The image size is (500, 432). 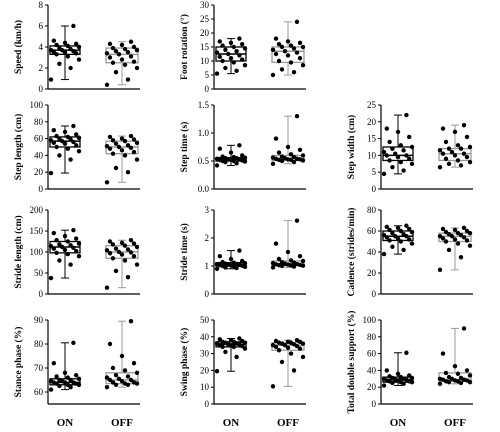 What do you see at coordinates (398, 144) in the screenshot?
I see `box-on` at bounding box center [398, 144].